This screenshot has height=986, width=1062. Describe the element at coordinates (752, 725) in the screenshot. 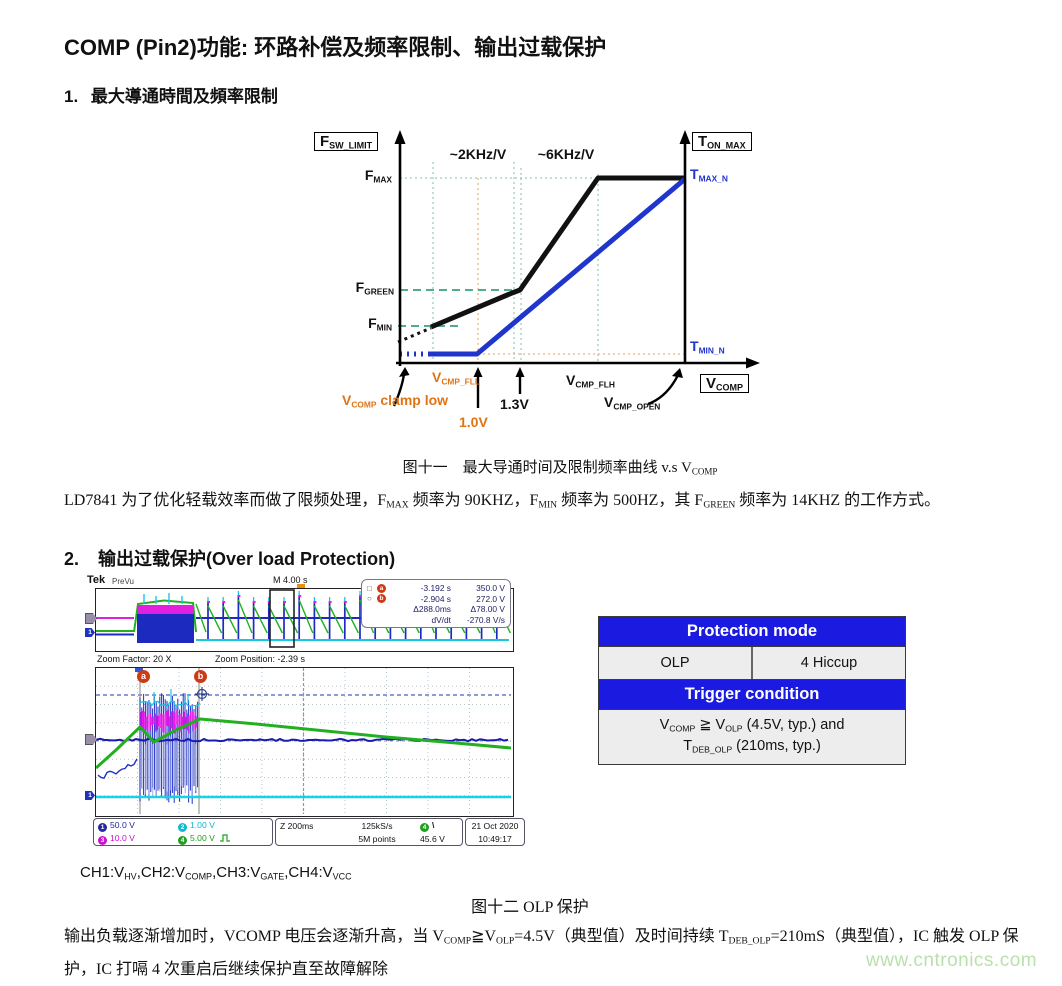

I see `trigger-condition-line1: VCOMP ≧ VOLP (4.5V, typ.) and` at that location.